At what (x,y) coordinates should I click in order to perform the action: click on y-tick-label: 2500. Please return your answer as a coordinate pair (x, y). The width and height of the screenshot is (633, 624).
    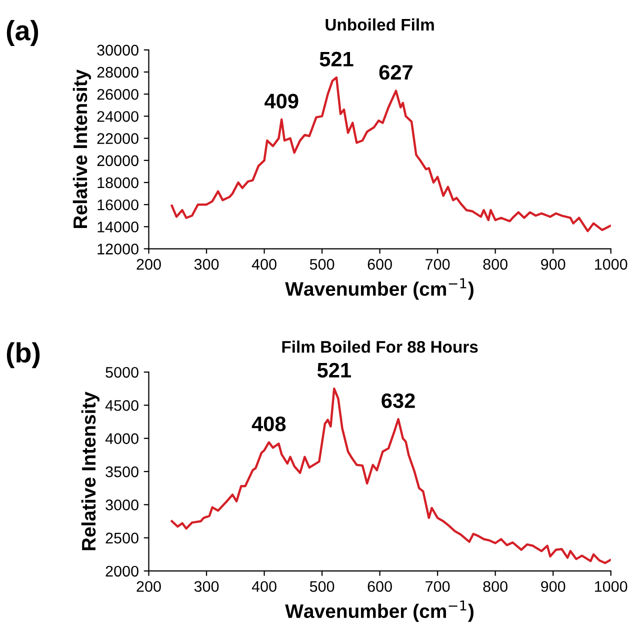
    Looking at the image, I should click on (122, 538).